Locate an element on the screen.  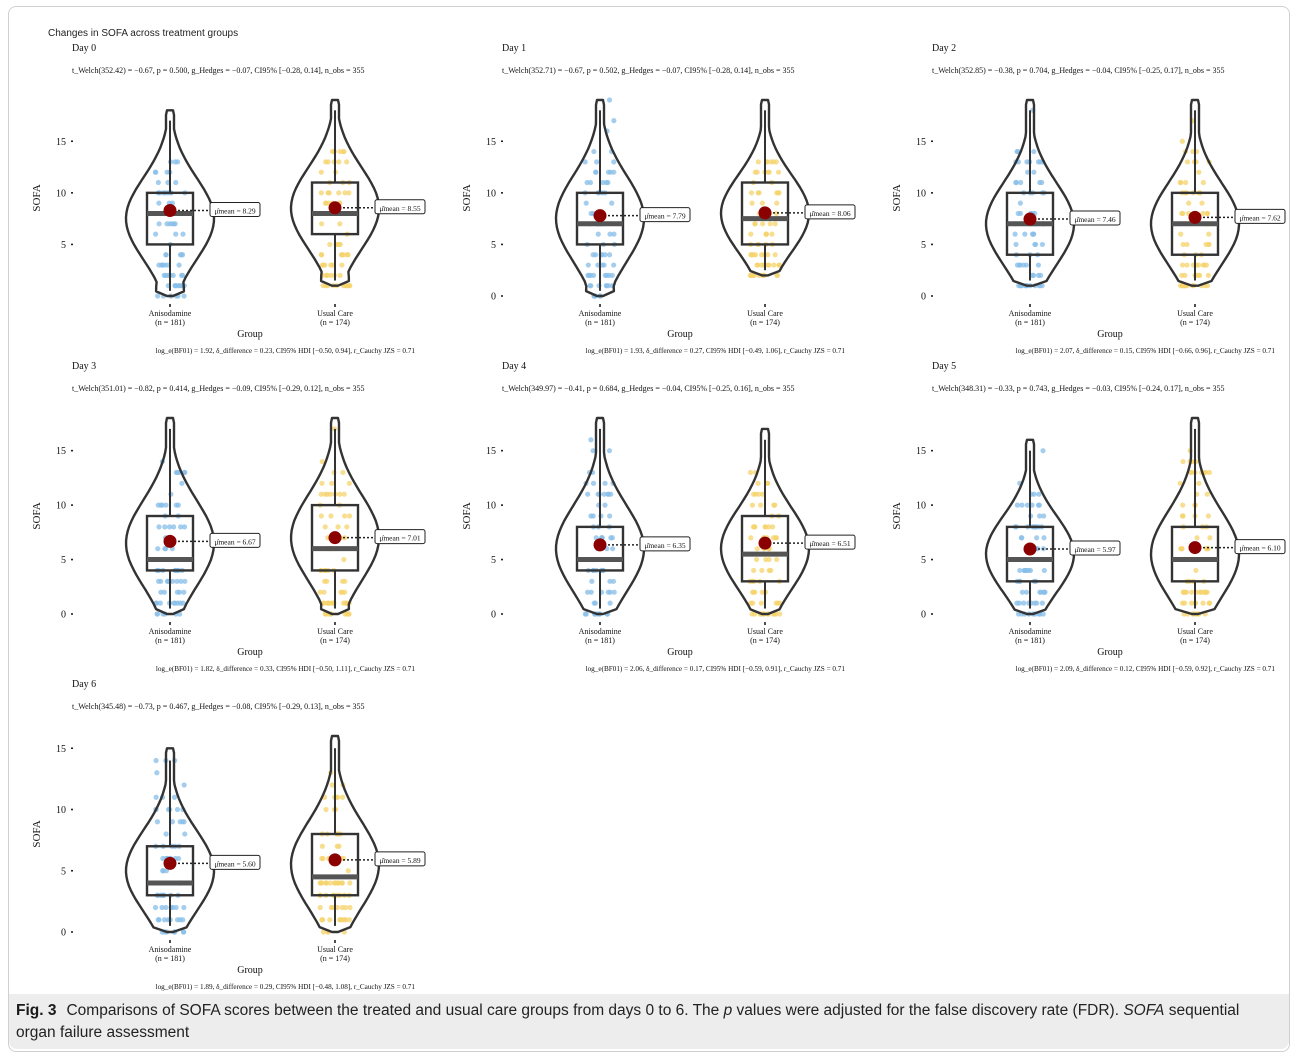
y-axis-label: SOFA is located at coordinates (37, 833).